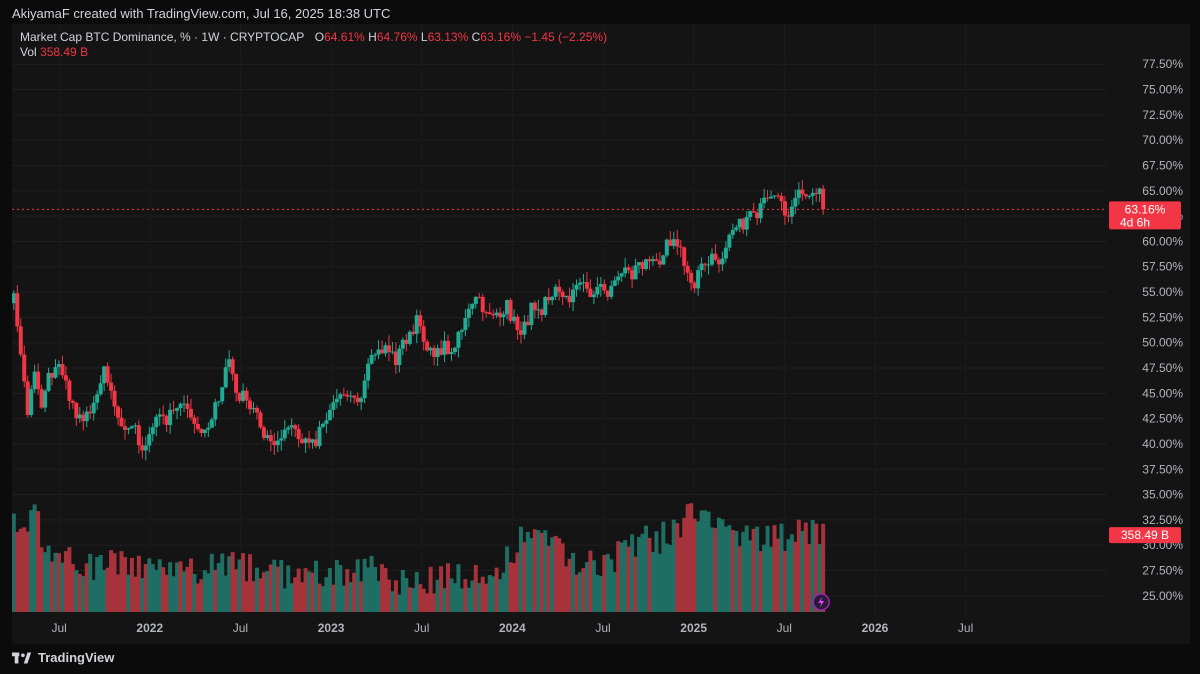  What do you see at coordinates (1162, 419) in the screenshot?
I see `y-tick-label: 42.50%` at bounding box center [1162, 419].